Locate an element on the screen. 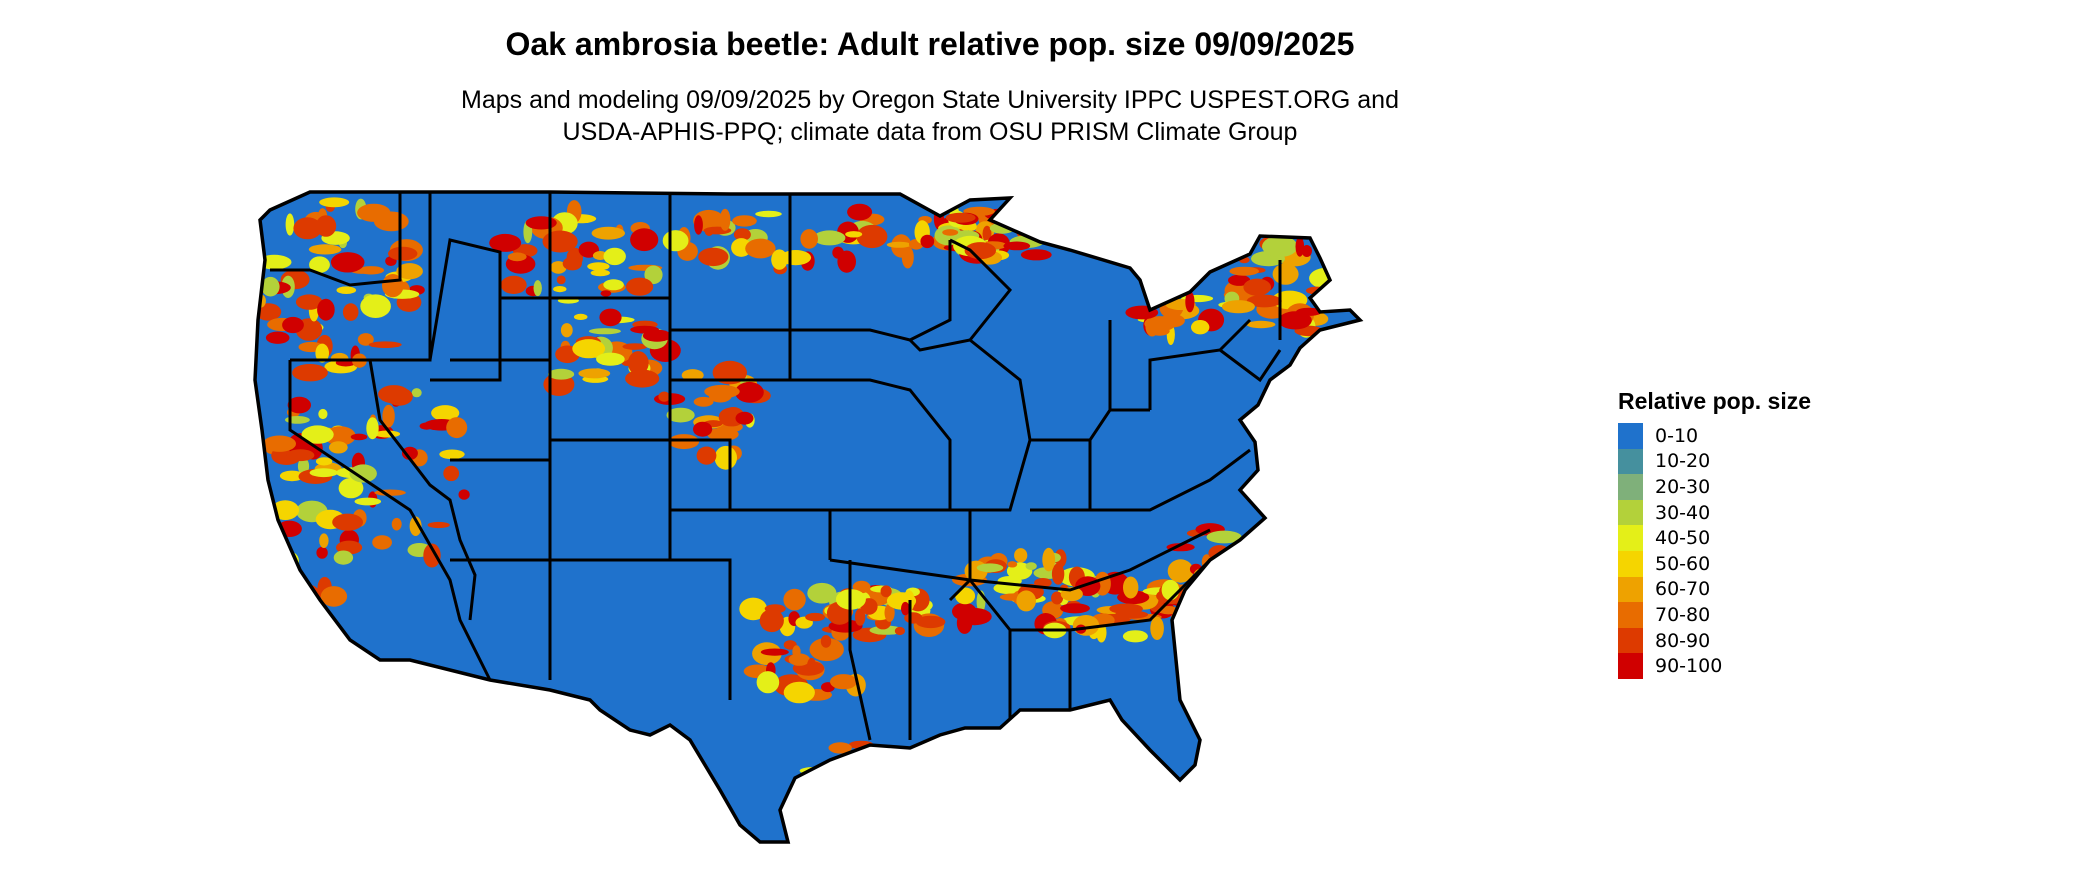 Image resolution: width=2100 pixels, height=892 pixels. legend-label: 60-70 is located at coordinates (1683, 589).